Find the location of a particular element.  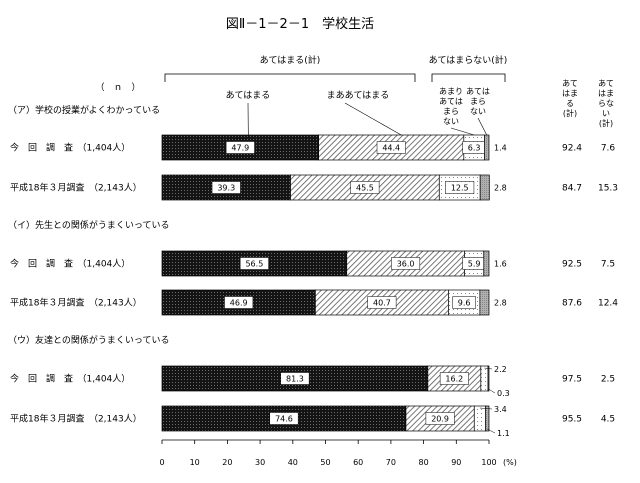

data-label: 45.5 is located at coordinates (365, 188).